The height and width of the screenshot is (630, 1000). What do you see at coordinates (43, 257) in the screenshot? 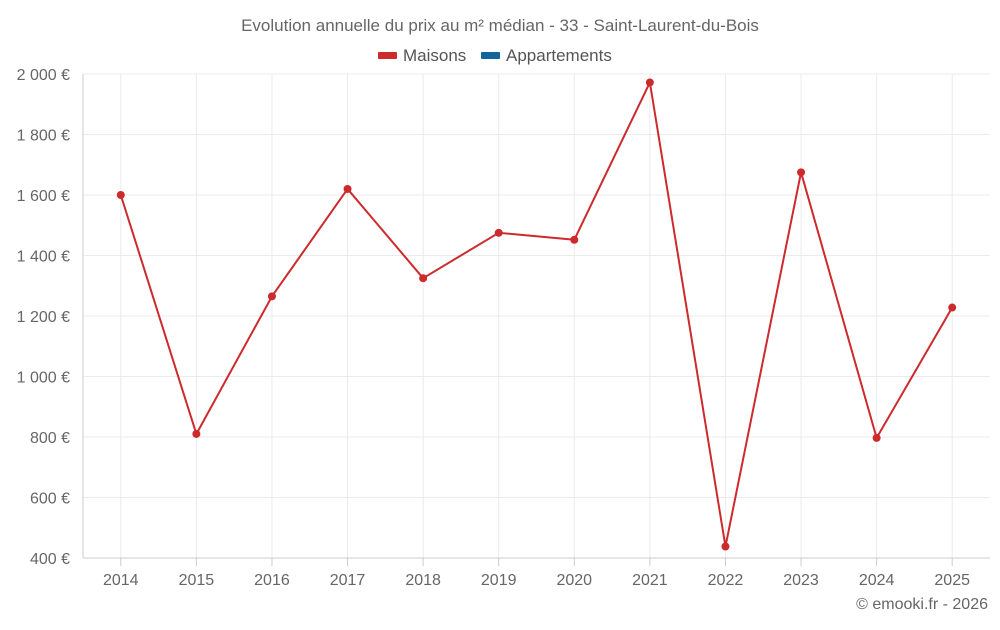
I see `y-tick-label: 1 400 €` at bounding box center [43, 257].